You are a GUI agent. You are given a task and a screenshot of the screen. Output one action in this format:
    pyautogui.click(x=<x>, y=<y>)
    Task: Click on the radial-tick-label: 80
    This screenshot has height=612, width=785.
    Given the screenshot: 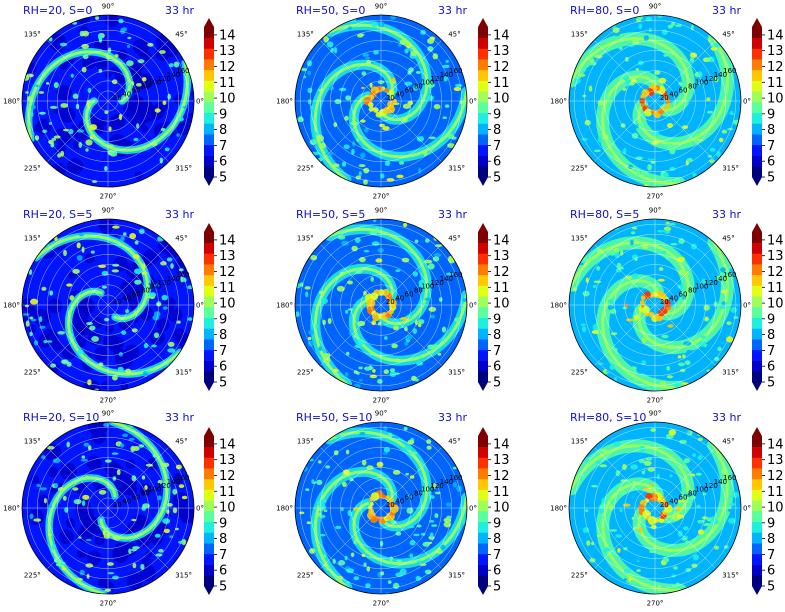 What is the action you would take?
    pyautogui.click(x=145, y=494)
    